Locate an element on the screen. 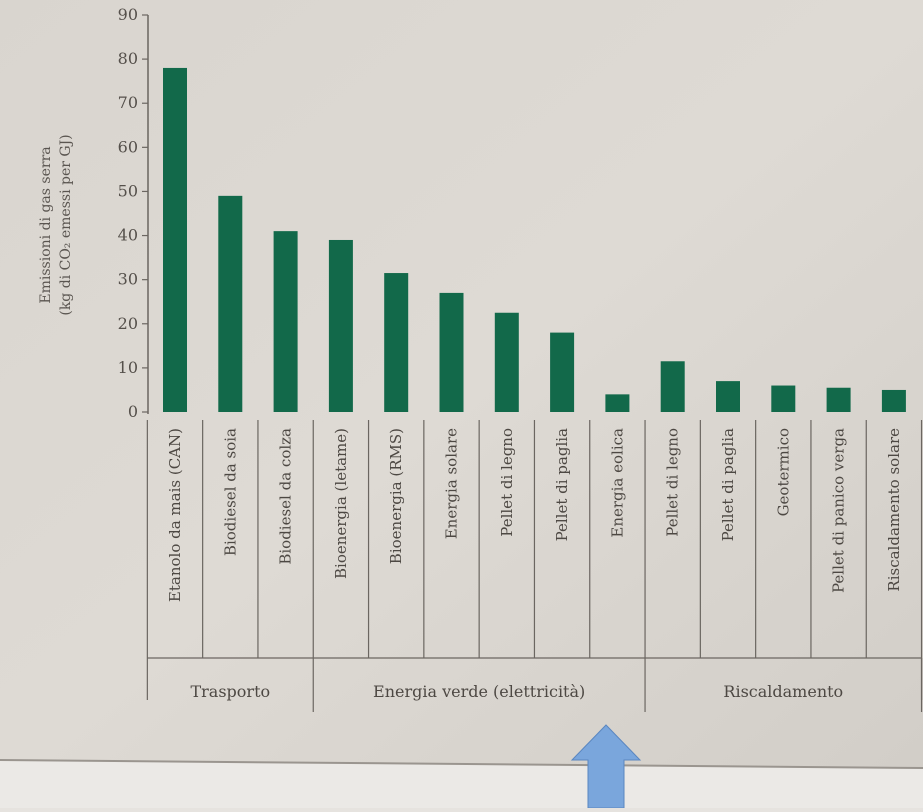 This screenshot has height=812, width=923. y-tick-label: 60 is located at coordinates (128, 146).